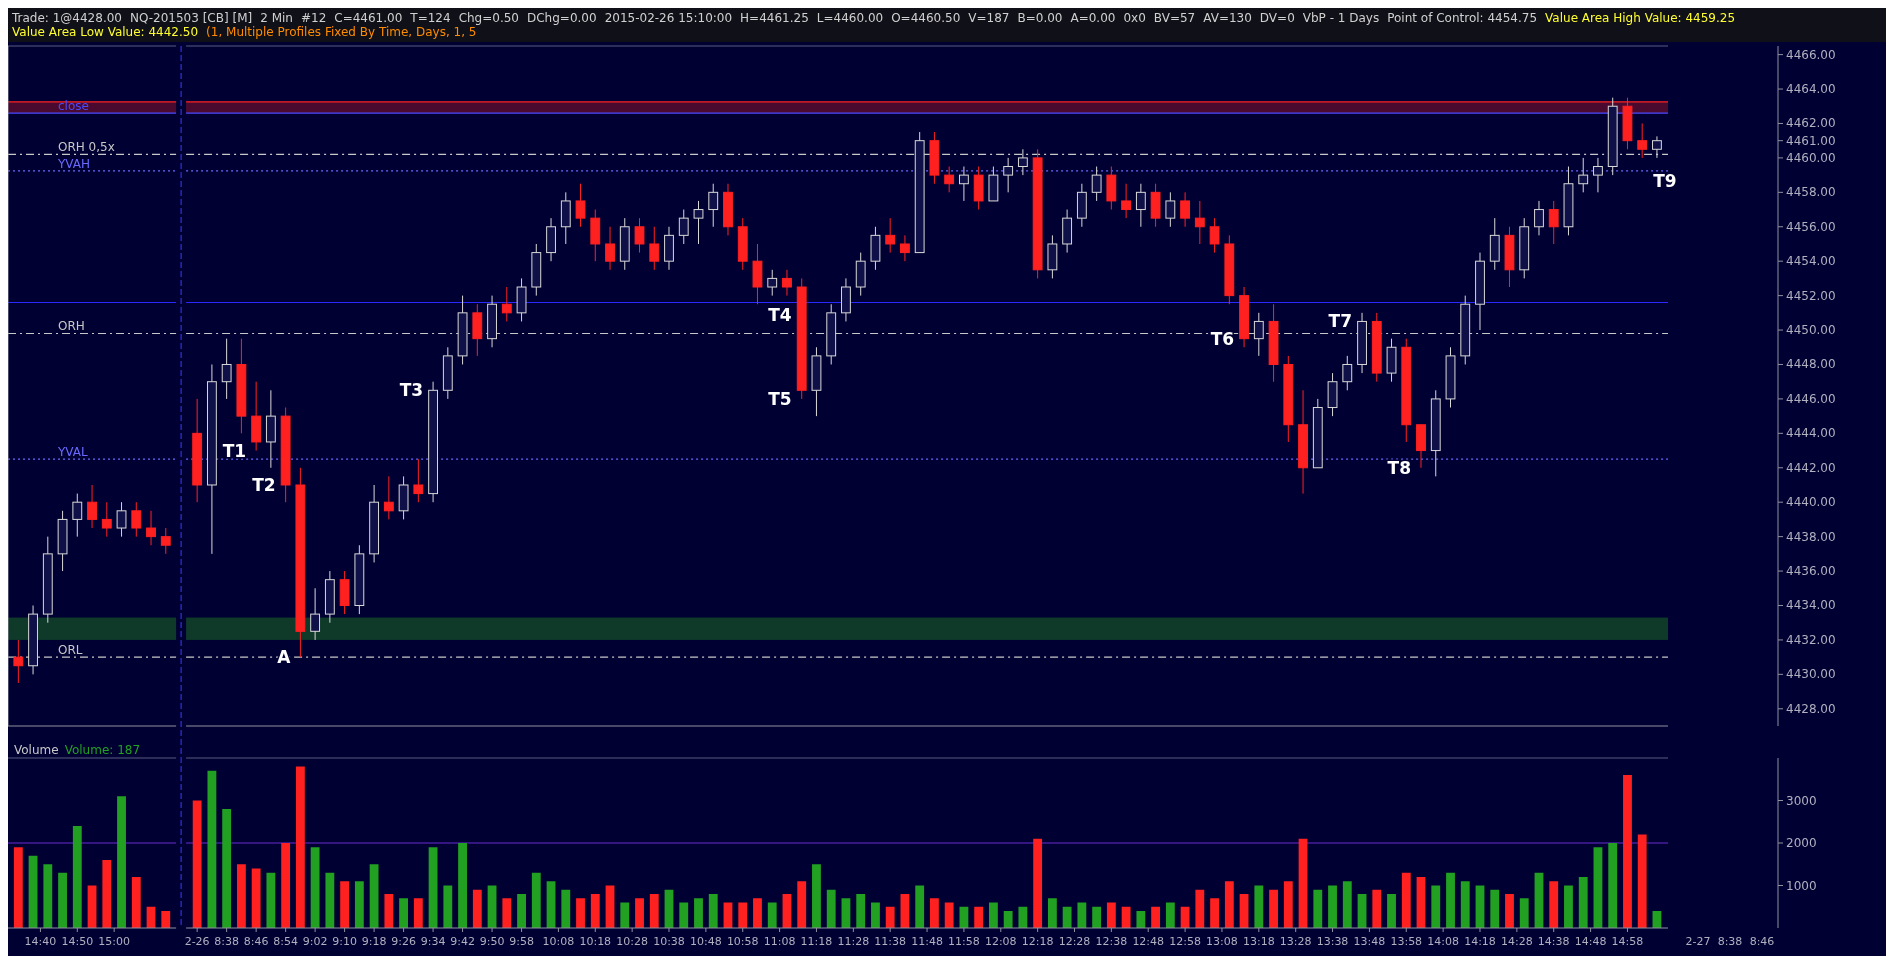  Describe the element at coordinates (341, 32) in the screenshot. I see `text: (1, Multiple Profiles Fixed By Time, Days, 1, 5` at that location.